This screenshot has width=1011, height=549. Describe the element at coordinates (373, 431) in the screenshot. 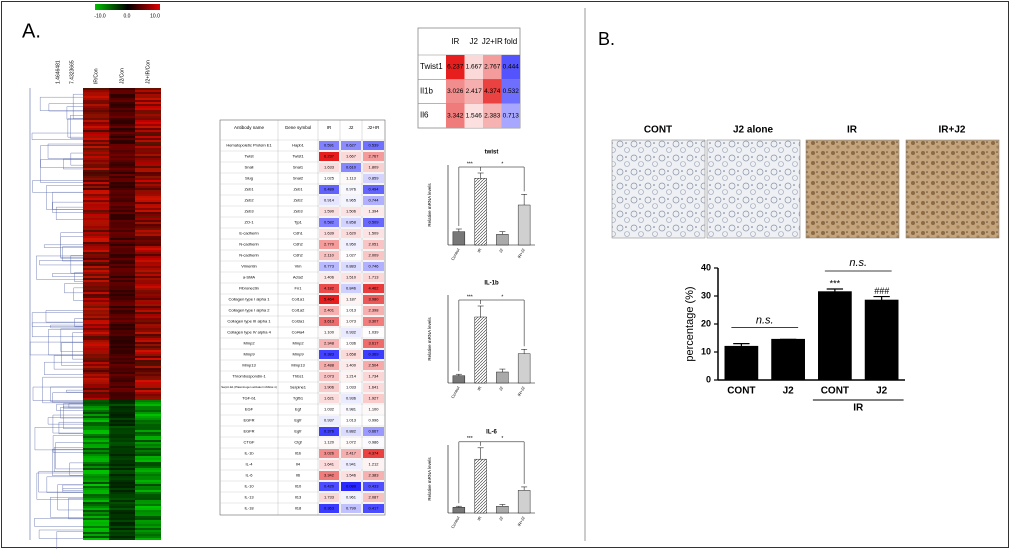

I see `table-text: 0.667` at that location.